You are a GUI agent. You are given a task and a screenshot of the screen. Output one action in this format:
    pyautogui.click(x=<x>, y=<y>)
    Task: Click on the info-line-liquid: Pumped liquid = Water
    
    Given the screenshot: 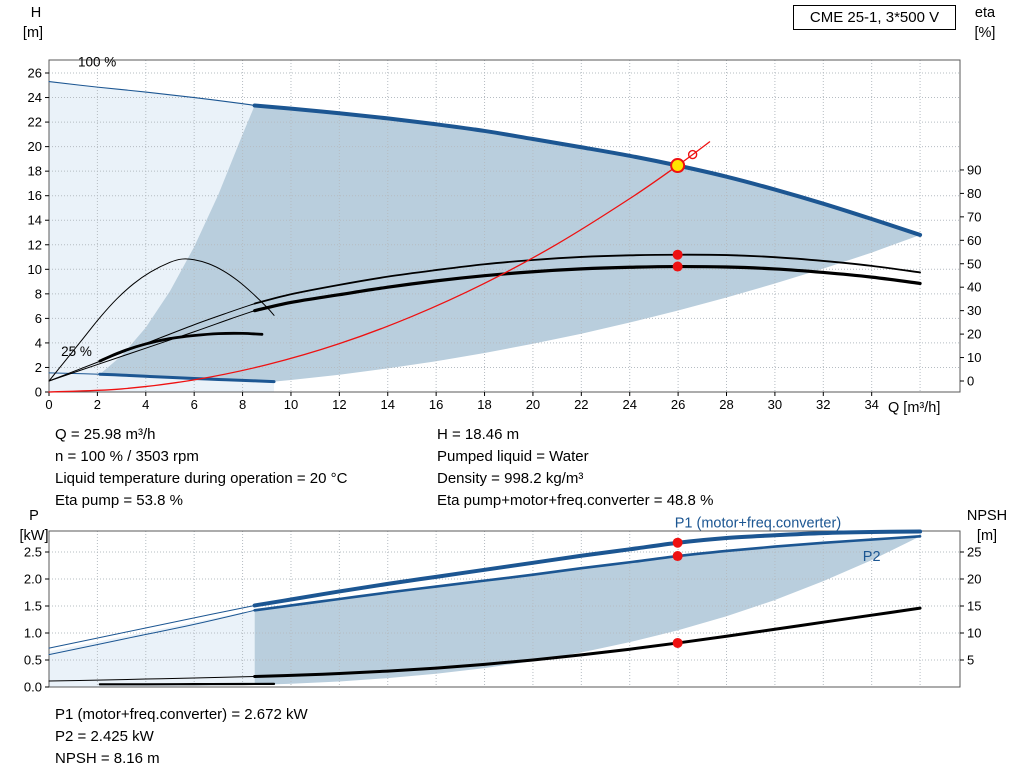 What is the action you would take?
    pyautogui.click(x=513, y=456)
    